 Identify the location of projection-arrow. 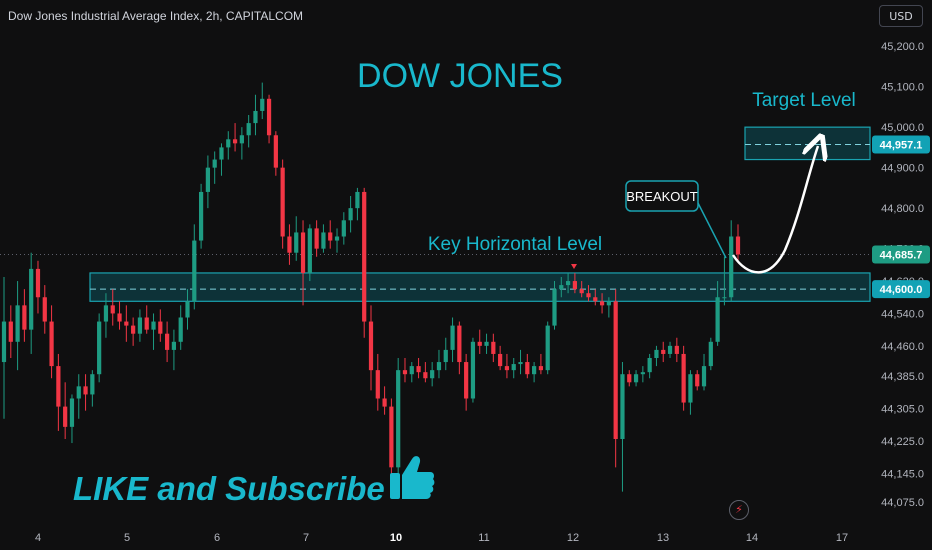
(774, 210).